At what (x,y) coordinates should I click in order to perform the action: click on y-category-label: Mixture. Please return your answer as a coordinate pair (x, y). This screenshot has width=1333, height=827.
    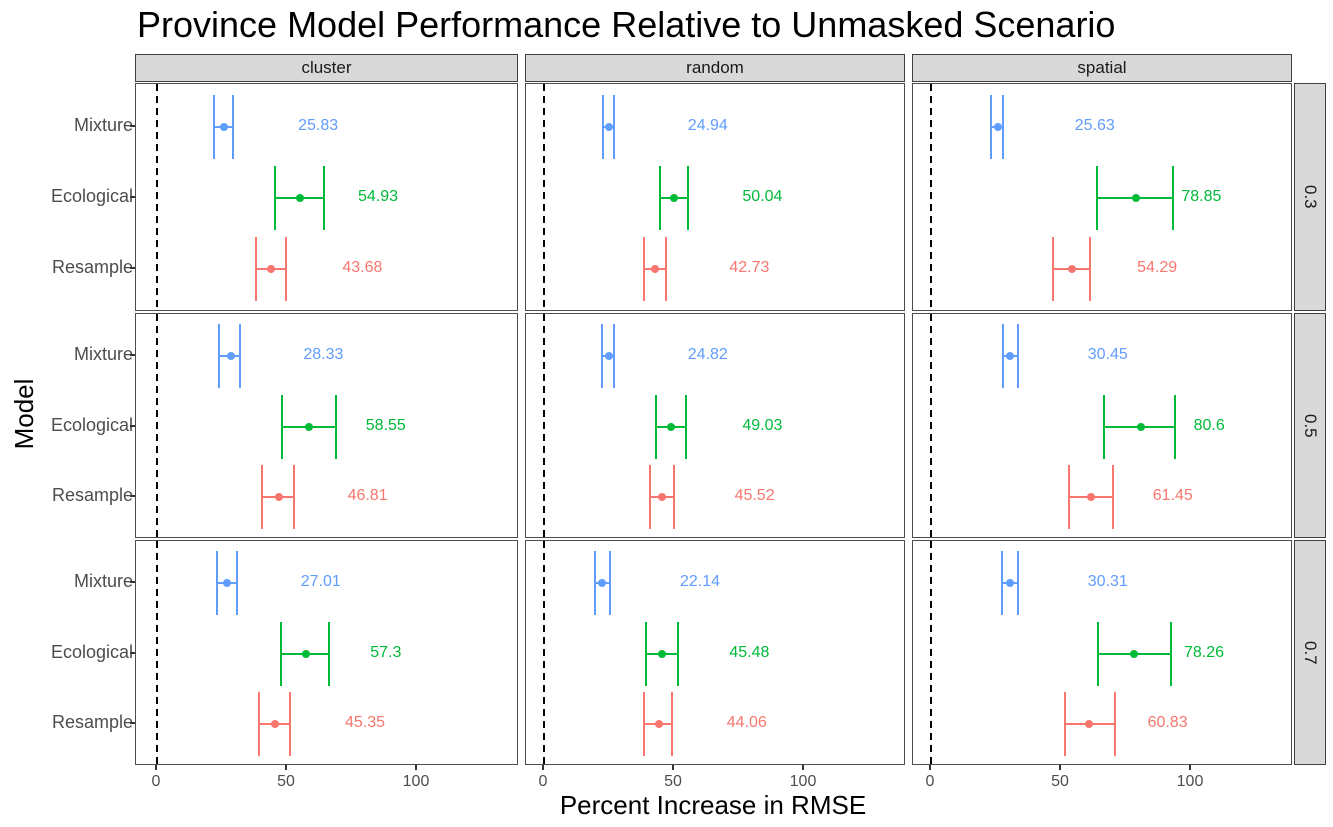
    Looking at the image, I should click on (103, 581).